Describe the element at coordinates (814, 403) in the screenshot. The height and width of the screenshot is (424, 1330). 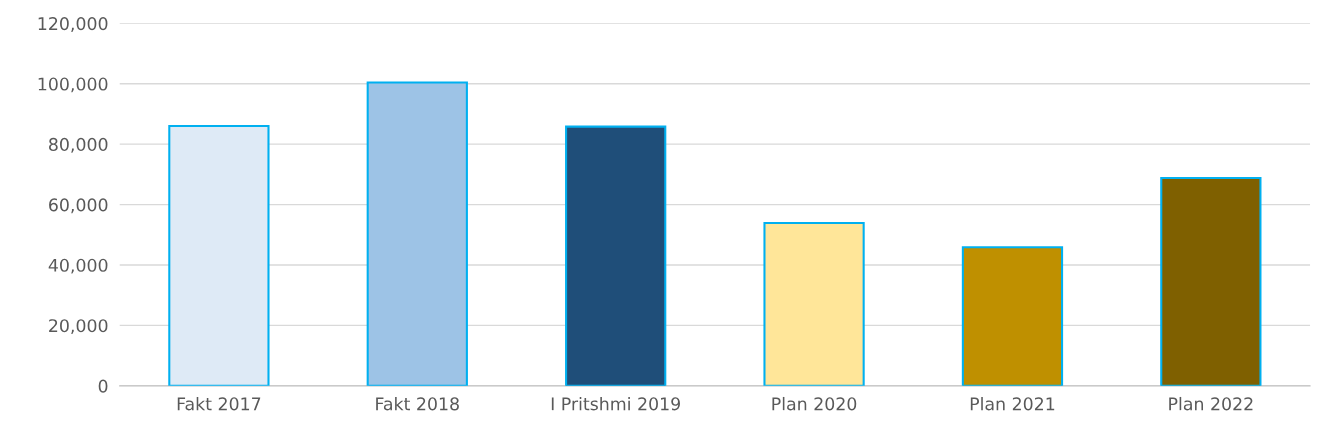
I see `x-tick-label: Plan 2020` at that location.